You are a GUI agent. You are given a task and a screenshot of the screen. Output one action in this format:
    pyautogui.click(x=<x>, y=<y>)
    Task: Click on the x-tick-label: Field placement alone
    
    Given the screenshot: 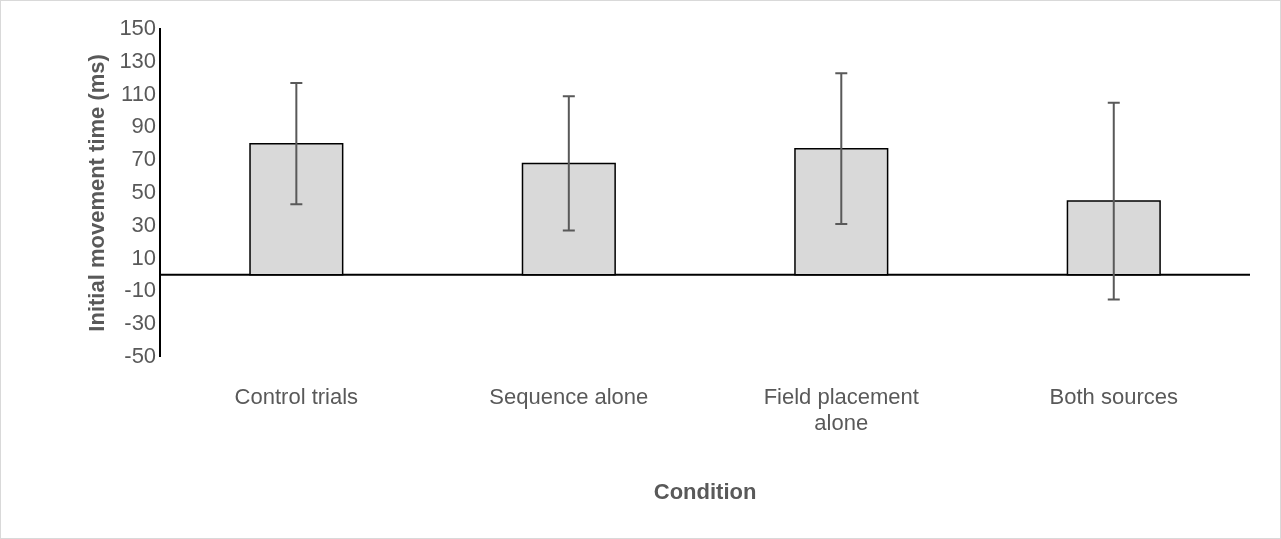 What is the action you would take?
    pyautogui.click(x=841, y=410)
    